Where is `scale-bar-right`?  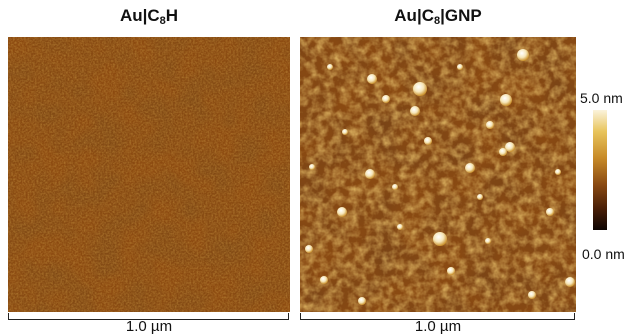 scale-bar-right is located at coordinates (437, 316).